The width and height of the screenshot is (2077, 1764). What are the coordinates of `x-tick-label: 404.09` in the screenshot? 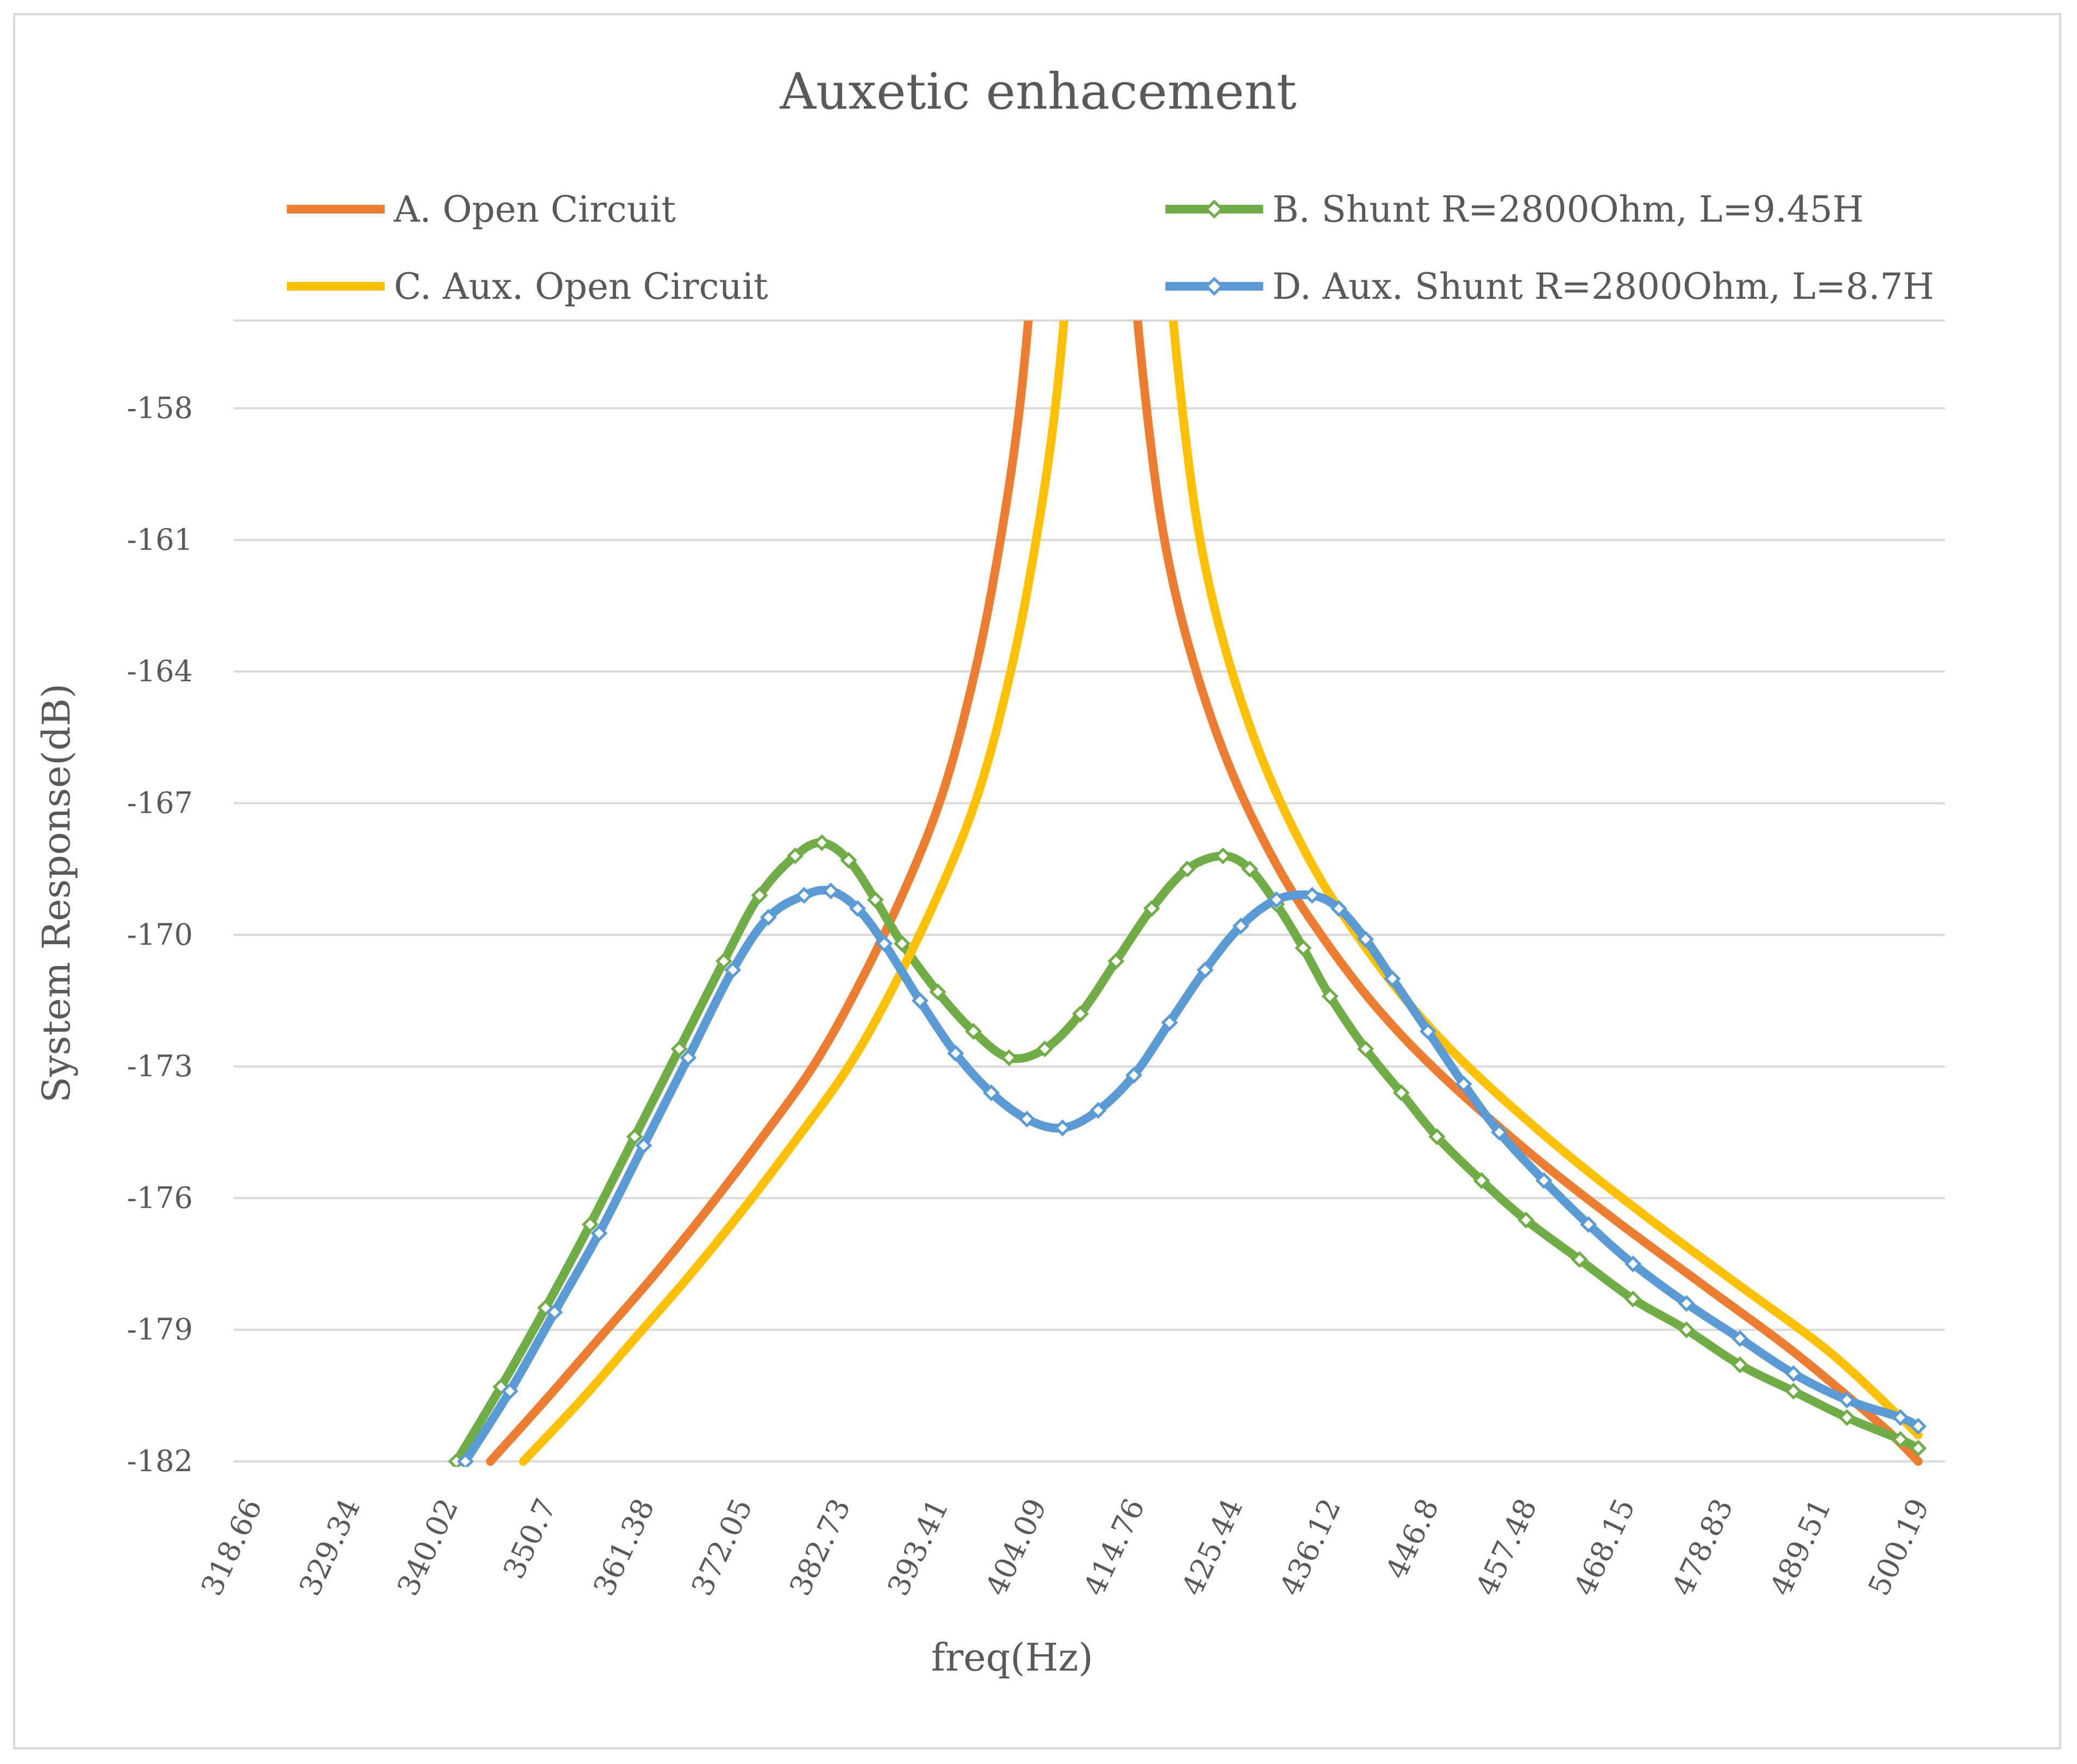 It's located at (1016, 1547).